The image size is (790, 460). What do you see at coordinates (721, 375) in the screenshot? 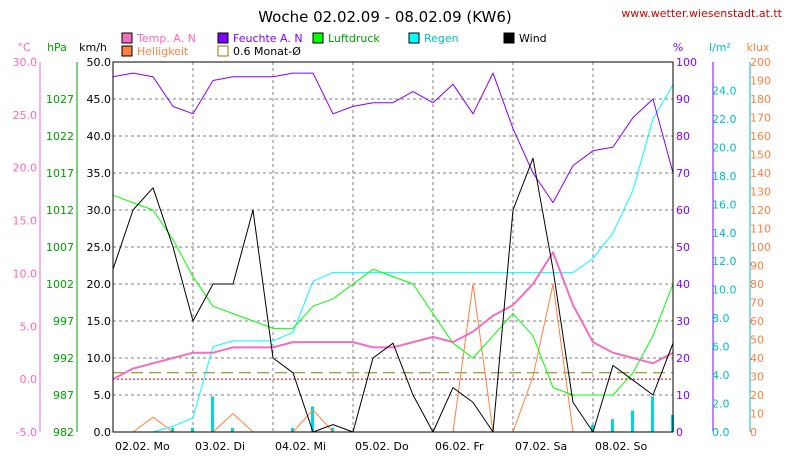
I see `y-tick-rain: 4.0` at bounding box center [721, 375].